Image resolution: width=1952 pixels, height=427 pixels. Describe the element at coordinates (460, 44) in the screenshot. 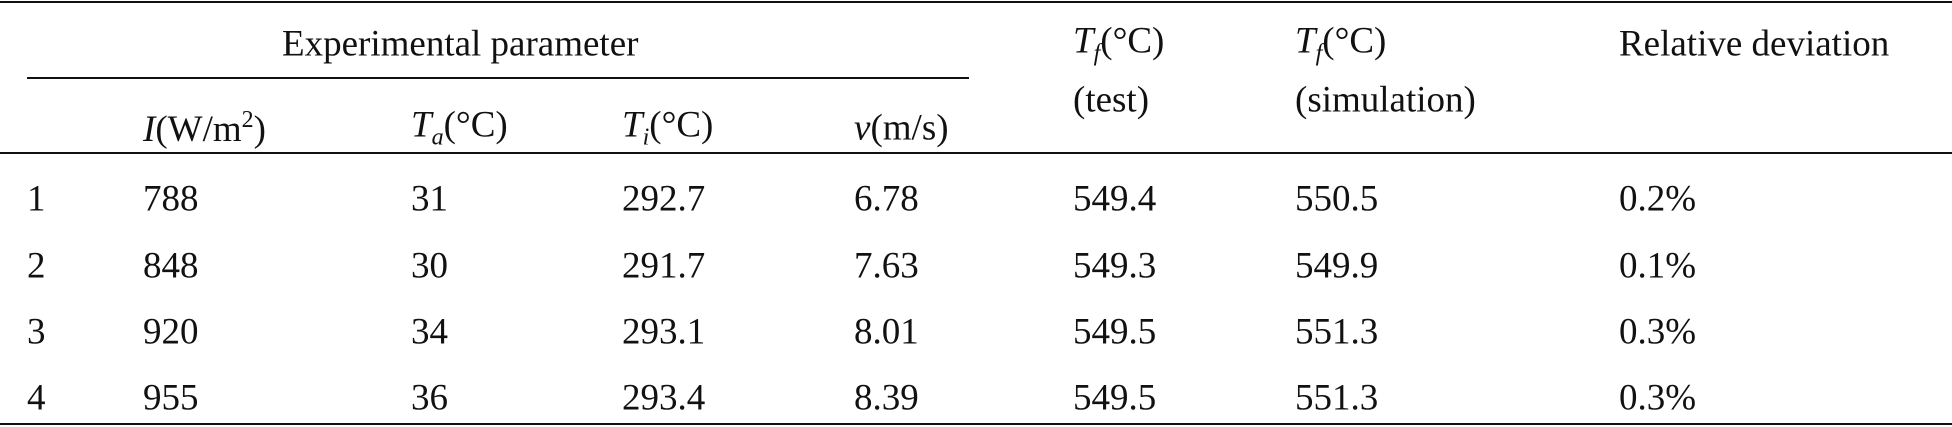

I see `group-header: Experimental parameter` at that location.